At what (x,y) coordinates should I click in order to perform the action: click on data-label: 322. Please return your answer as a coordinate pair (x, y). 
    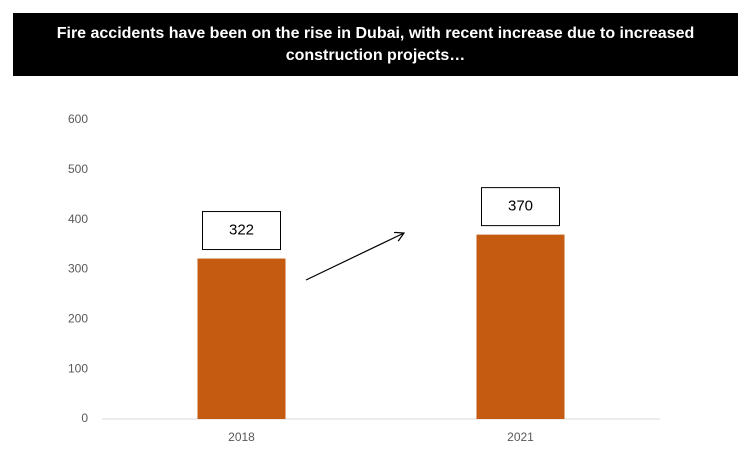
    Looking at the image, I should click on (241, 230).